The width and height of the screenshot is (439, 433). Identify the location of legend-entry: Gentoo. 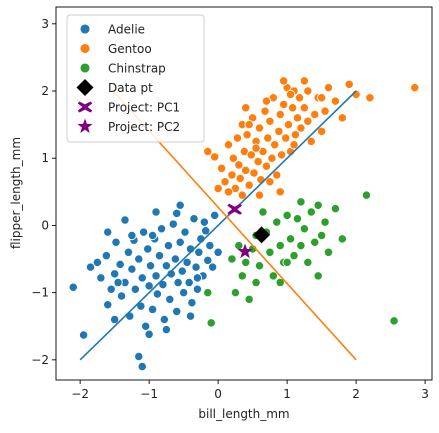
(115, 49).